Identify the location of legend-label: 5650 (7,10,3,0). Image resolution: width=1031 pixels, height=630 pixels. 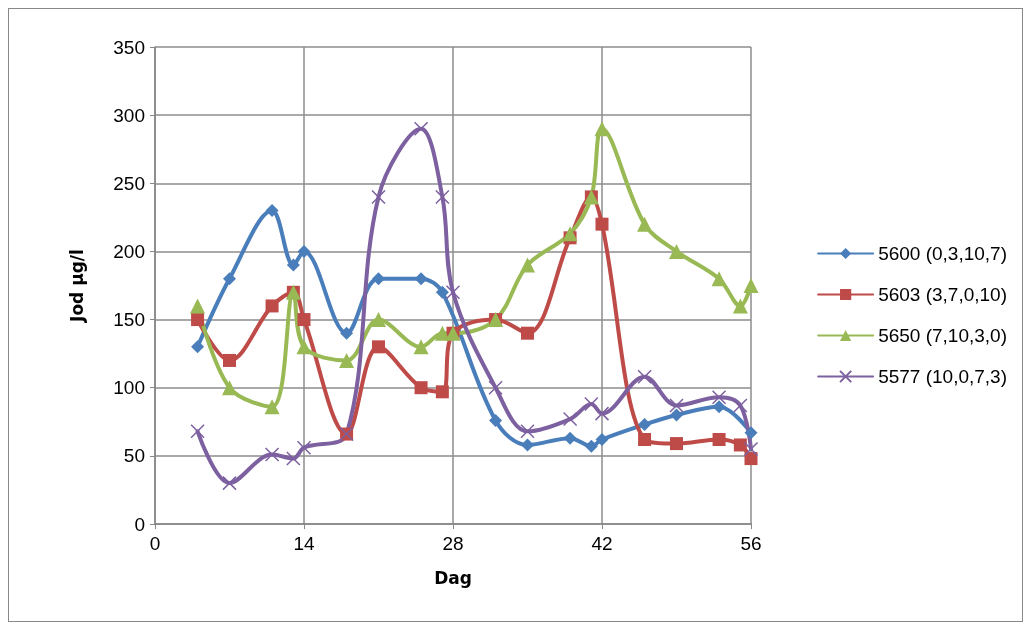
(942, 335).